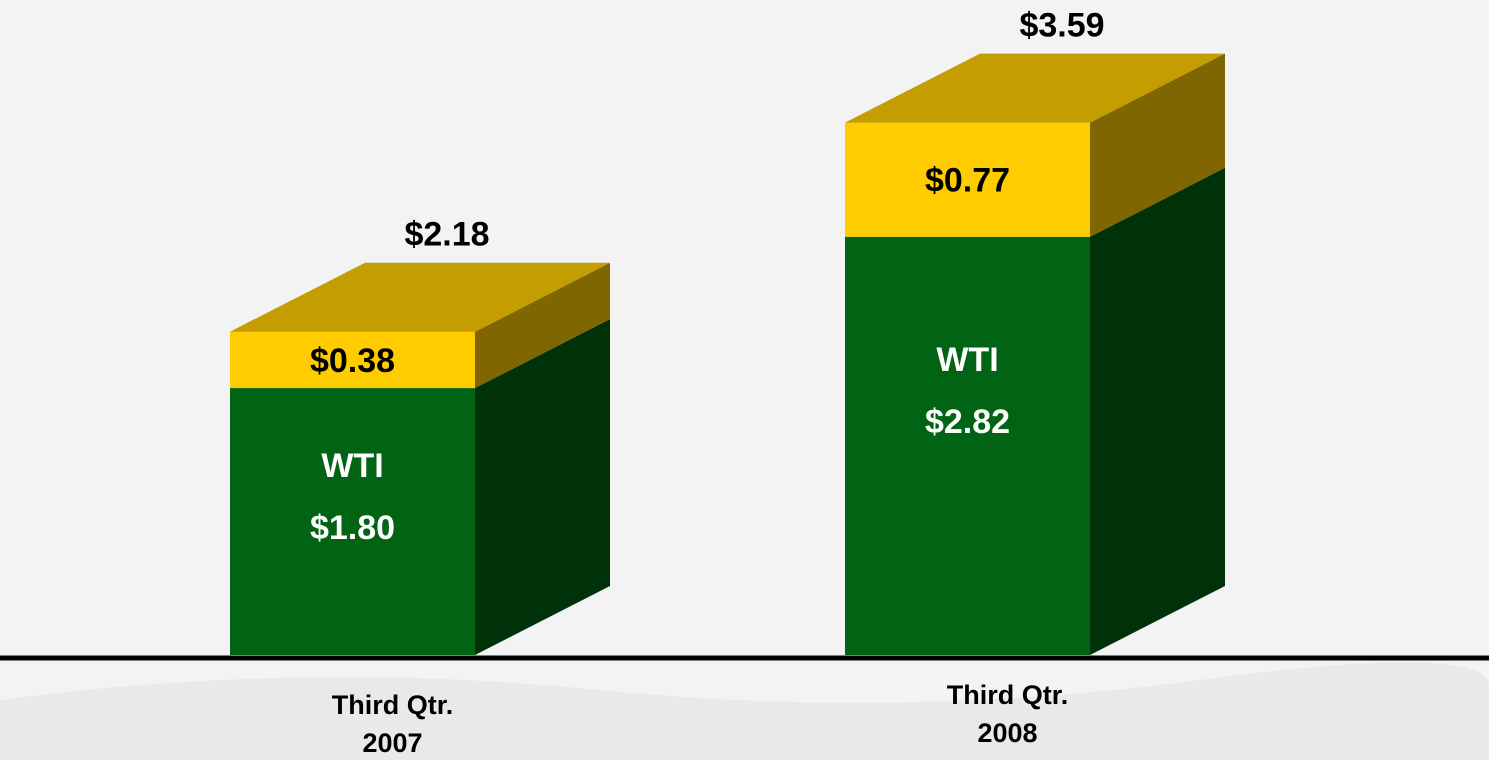 The image size is (1489, 760). What do you see at coordinates (744, 711) in the screenshot?
I see `background-texture` at bounding box center [744, 711].